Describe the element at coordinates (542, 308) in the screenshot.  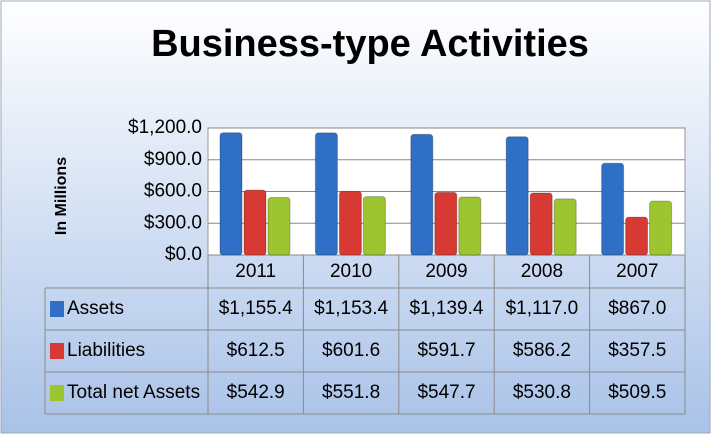
I see `table-value: $1,117.0` at that location.